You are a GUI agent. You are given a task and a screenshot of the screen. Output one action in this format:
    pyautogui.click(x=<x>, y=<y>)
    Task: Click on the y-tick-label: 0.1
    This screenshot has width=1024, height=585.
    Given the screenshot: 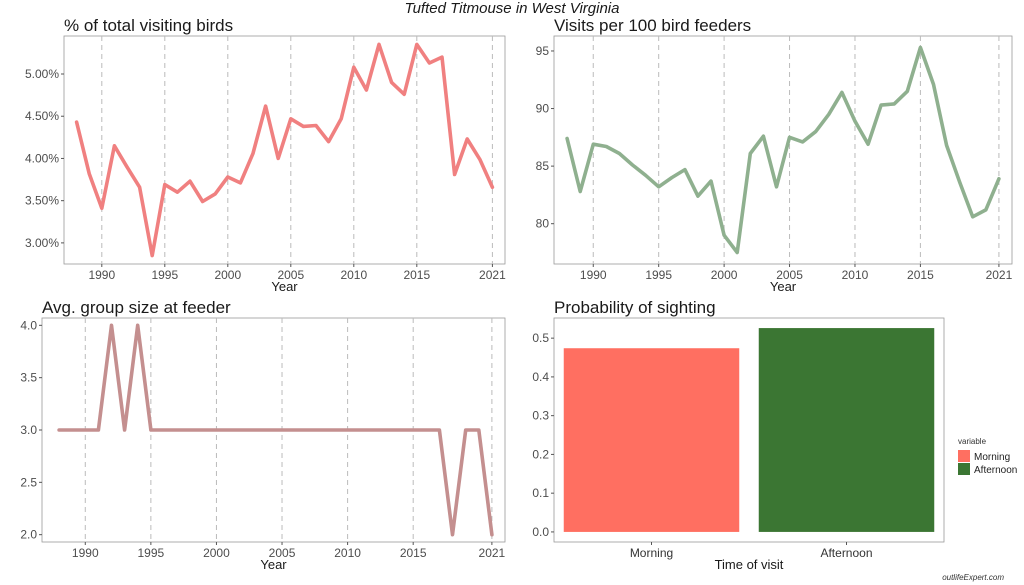 What is the action you would take?
    pyautogui.click(x=540, y=493)
    